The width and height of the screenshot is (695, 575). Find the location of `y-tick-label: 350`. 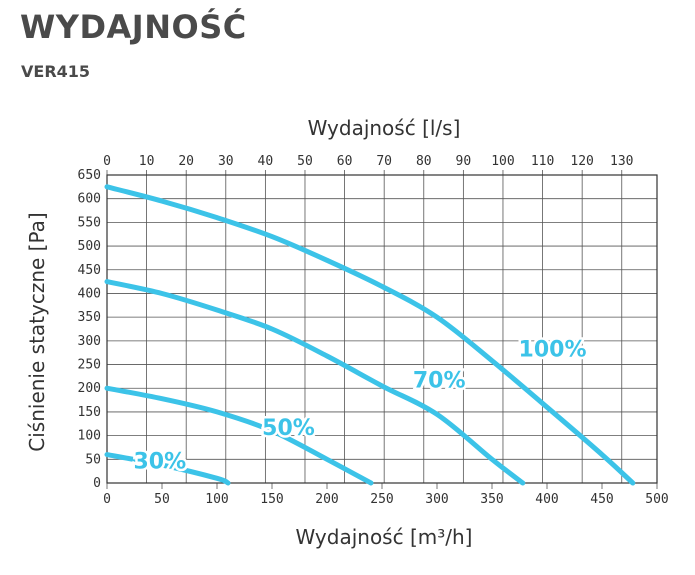

y-tick-label: 350 is located at coordinates (89, 317).